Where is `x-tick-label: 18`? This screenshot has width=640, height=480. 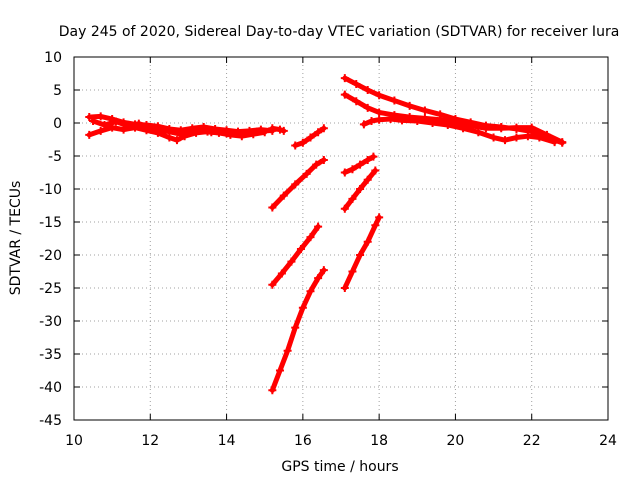
x-tick-label: 18 is located at coordinates (379, 441).